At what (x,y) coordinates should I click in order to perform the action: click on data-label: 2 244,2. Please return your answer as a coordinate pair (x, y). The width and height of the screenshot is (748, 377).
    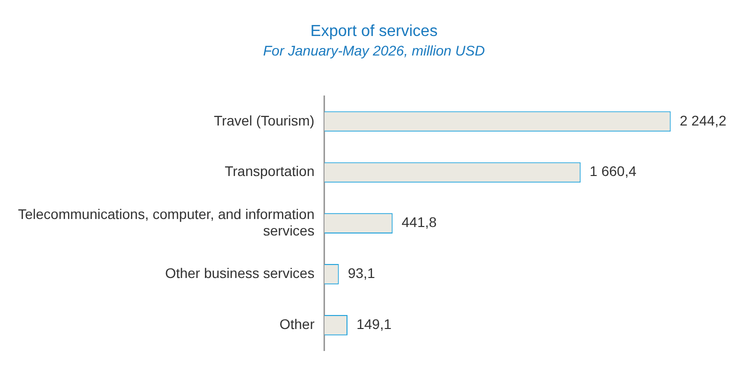
    Looking at the image, I should click on (703, 120).